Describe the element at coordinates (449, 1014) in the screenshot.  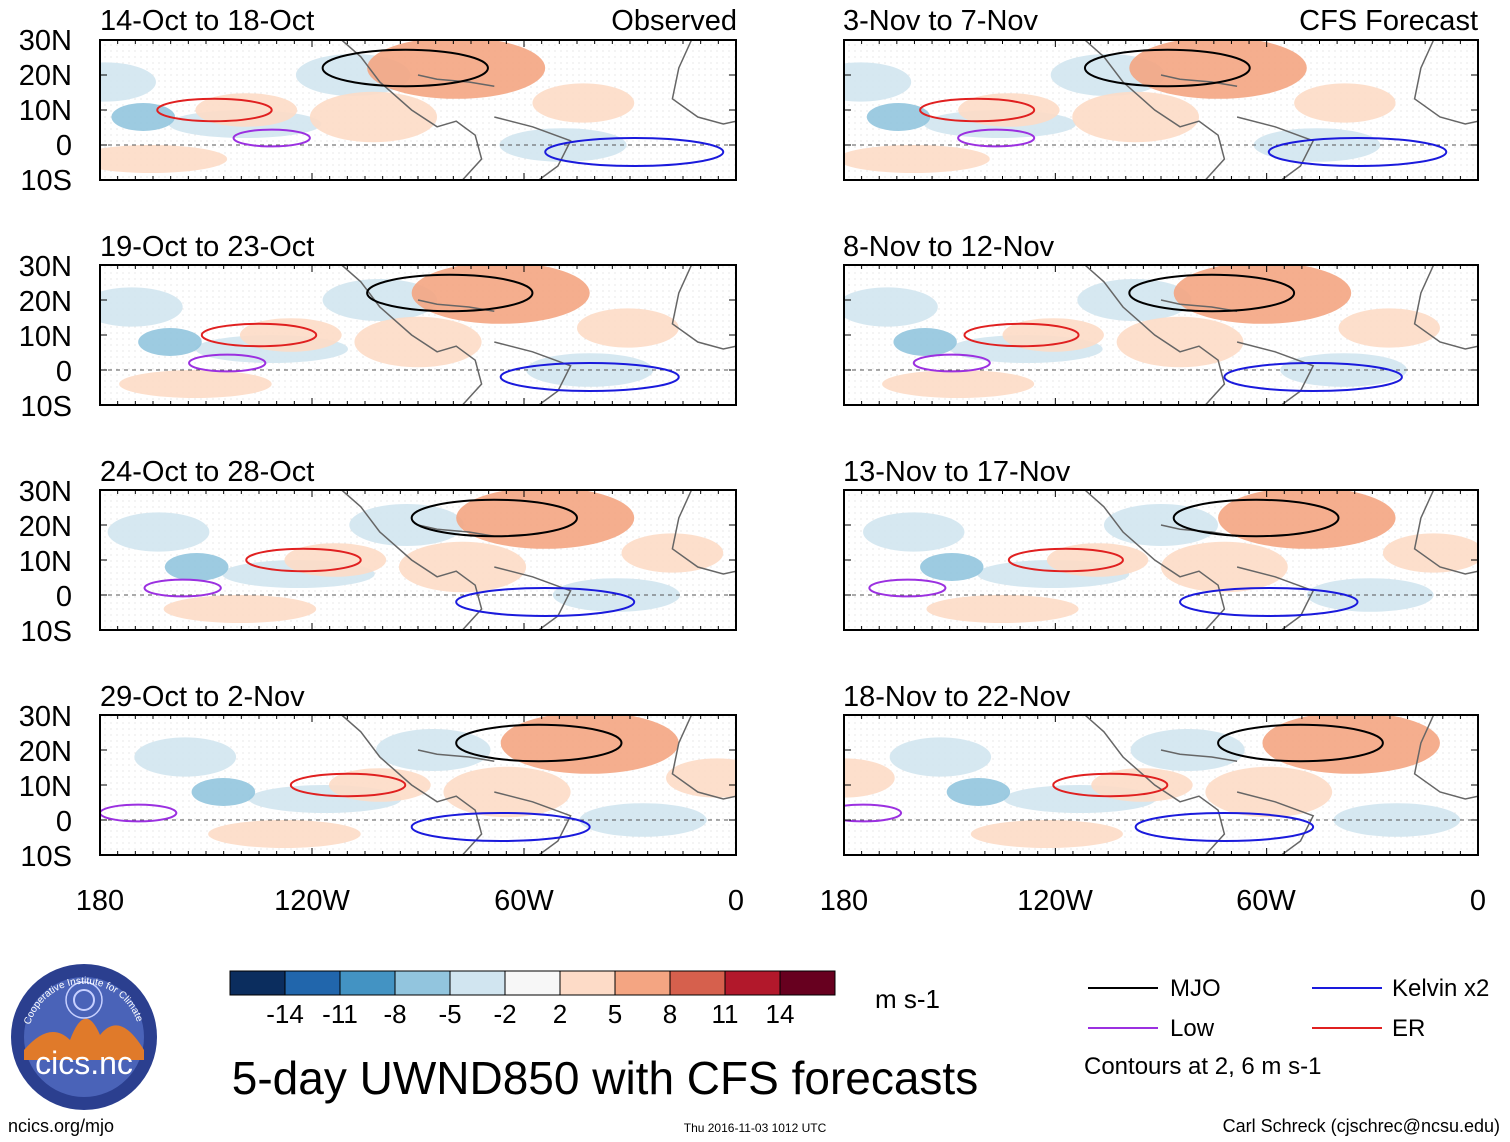
I see `colorbar-tick-label: -5` at that location.